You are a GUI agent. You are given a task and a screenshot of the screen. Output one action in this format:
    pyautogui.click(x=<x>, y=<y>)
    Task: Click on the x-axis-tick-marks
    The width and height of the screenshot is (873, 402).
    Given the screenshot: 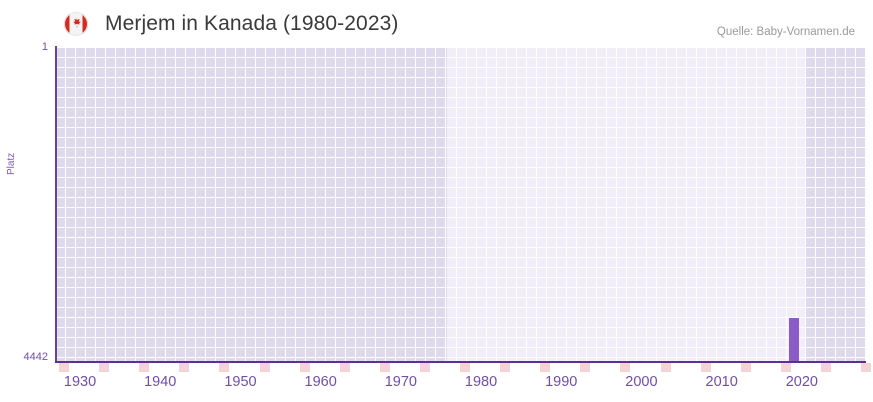 What is the action you would take?
    pyautogui.click(x=463, y=367)
    